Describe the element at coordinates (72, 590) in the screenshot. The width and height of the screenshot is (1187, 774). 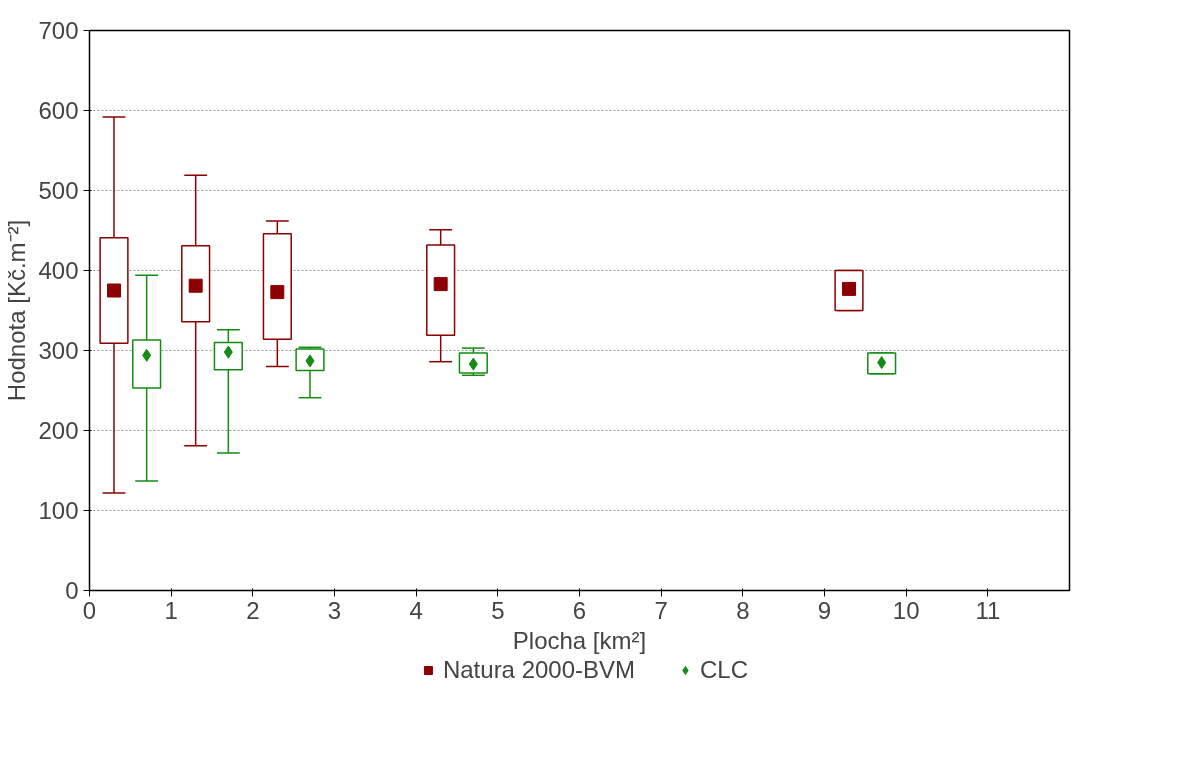
I see `y-tick-label: 0` at that location.